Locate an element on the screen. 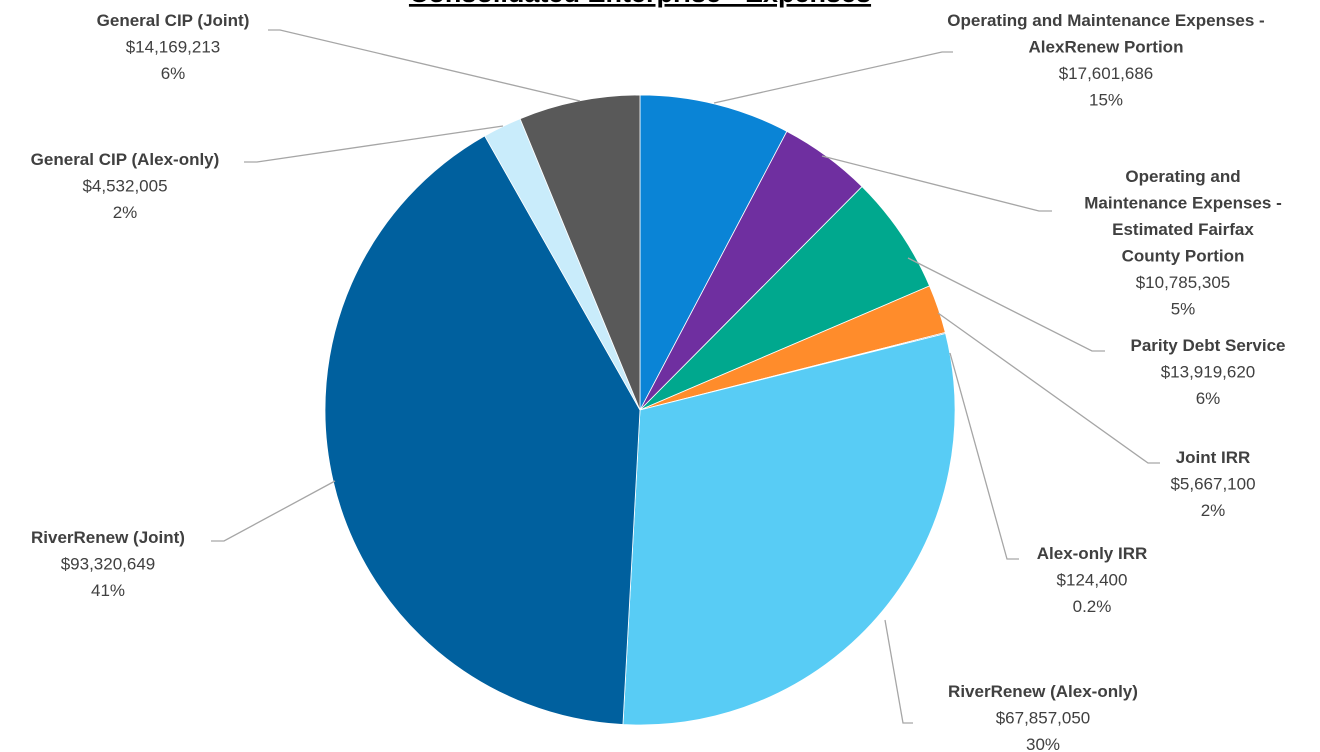 The image size is (1320, 752). data-label: RiverRenew (Joint) $93,320,649 41% is located at coordinates (108, 564).